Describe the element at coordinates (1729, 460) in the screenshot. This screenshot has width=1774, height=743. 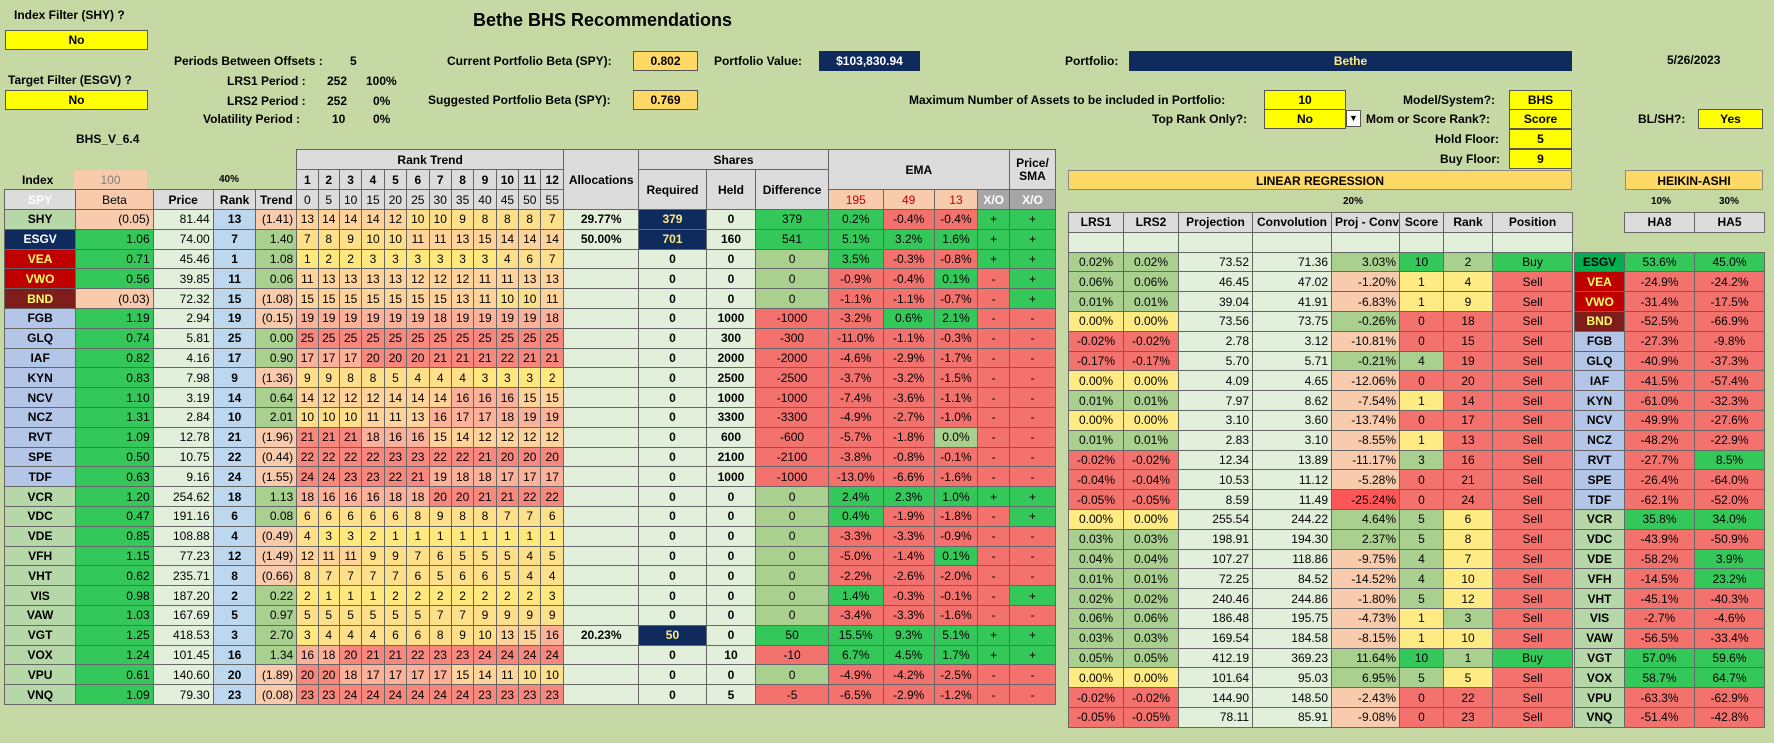
I see `ha5-cell: 8.5%` at that location.